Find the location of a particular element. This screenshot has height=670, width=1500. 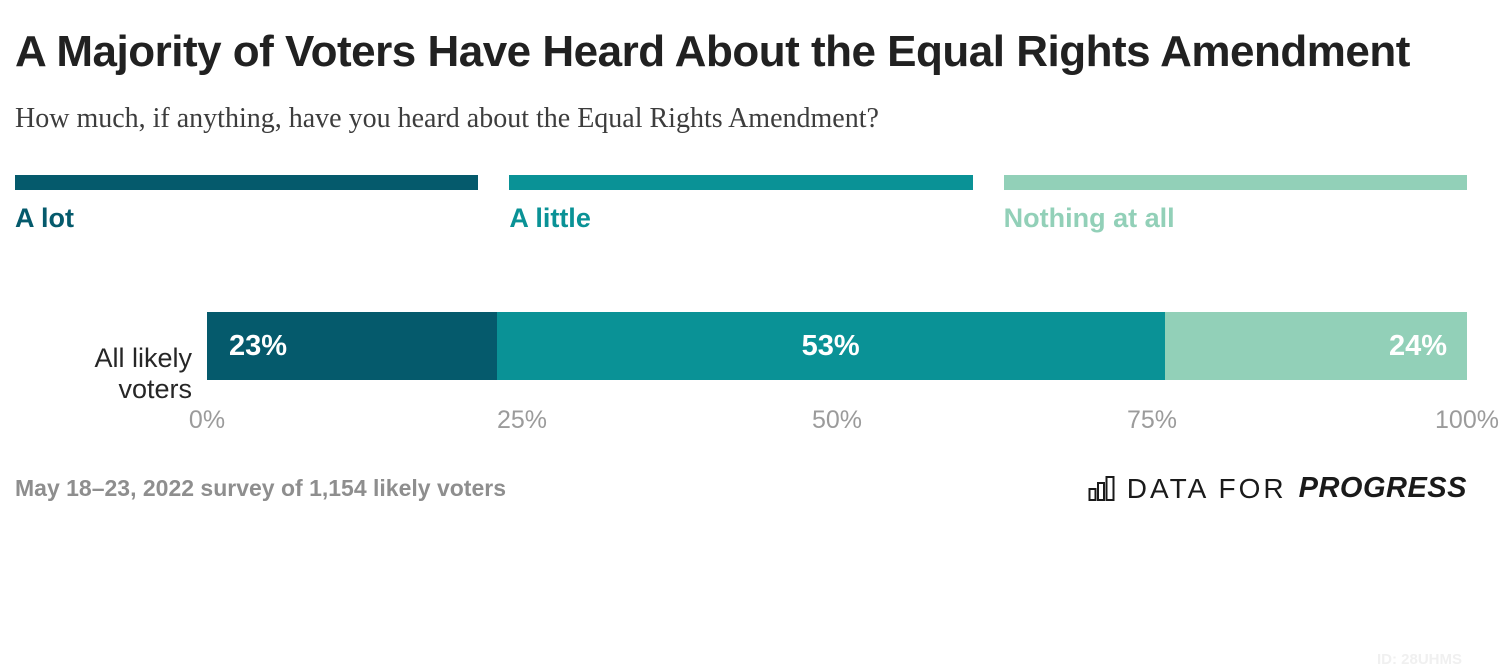

bar-value-nothing-at-all: 24% is located at coordinates (1417, 345).